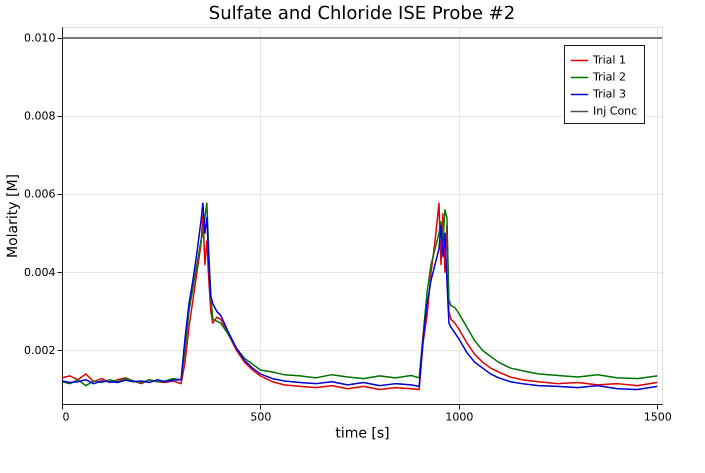 The height and width of the screenshot is (473, 705). What do you see at coordinates (40, 272) in the screenshot?
I see `y-tick-label: 0.004` at bounding box center [40, 272].